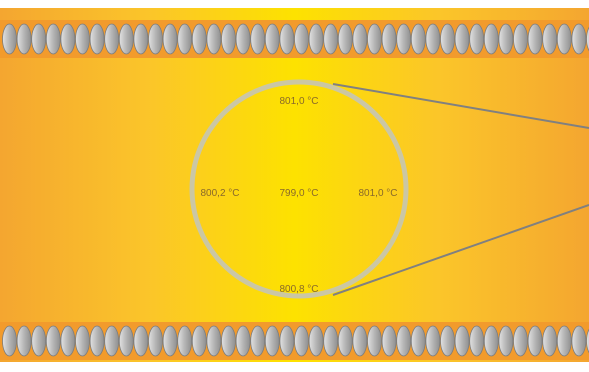 This screenshot has height=372, width=589. What do you see at coordinates (219, 193) in the screenshot?
I see `reading-left: 800,2 °C` at bounding box center [219, 193].